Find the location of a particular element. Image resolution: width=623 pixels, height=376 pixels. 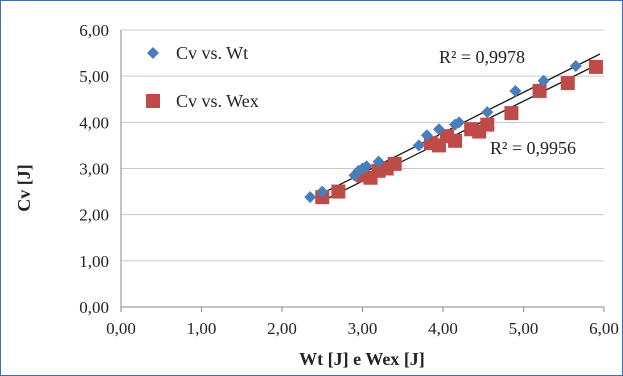

y-tick-label: 5,00 is located at coordinates (94, 76).